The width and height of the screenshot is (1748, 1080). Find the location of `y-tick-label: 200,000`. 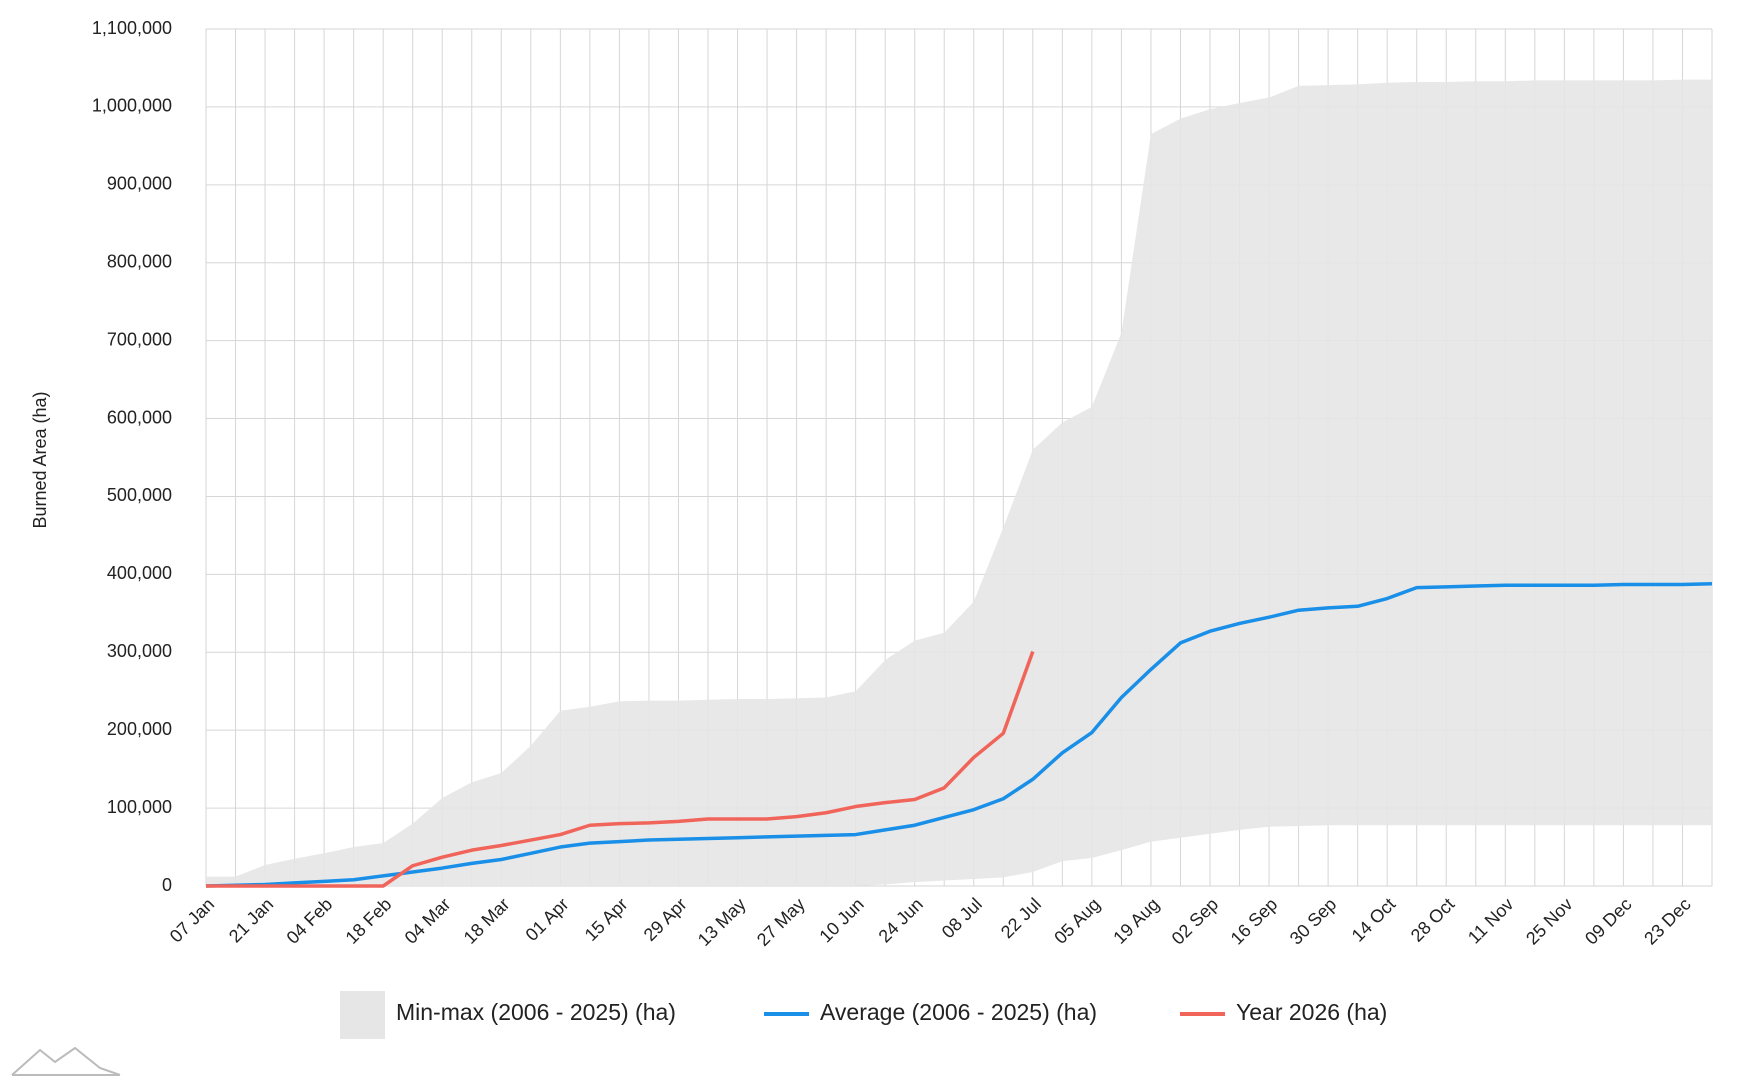

y-tick-label: 200,000 is located at coordinates (139, 729).